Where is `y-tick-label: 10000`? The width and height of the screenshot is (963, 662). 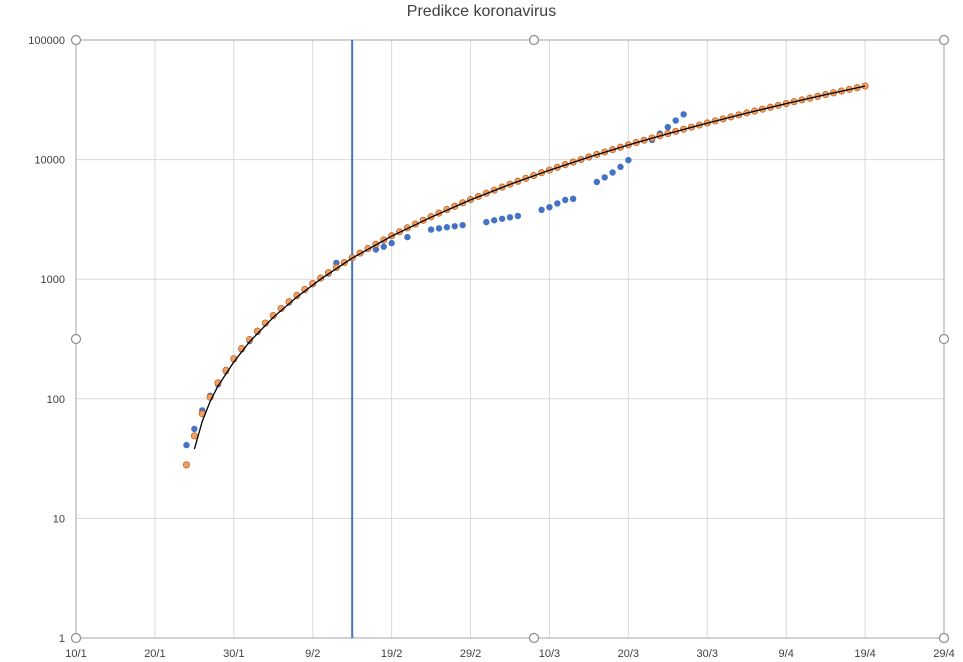
y-tick-label: 10000 is located at coordinates (49, 161).